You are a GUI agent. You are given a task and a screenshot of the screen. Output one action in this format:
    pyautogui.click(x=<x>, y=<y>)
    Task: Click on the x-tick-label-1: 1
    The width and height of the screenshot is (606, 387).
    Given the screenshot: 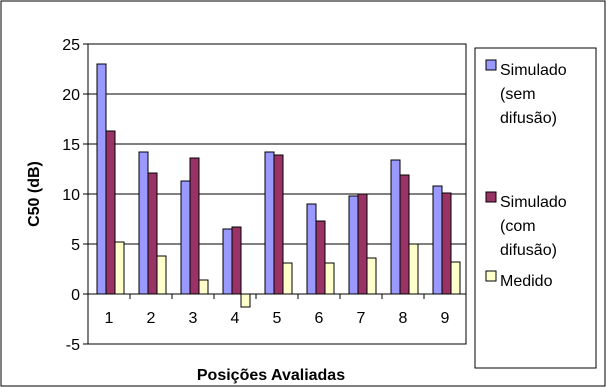 What is the action you would take?
    pyautogui.click(x=109, y=318)
    